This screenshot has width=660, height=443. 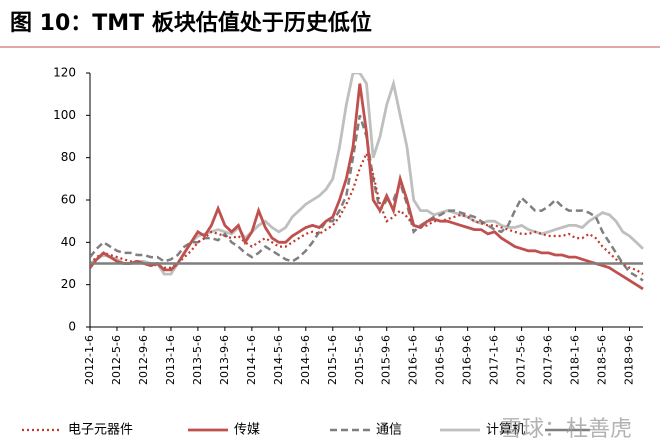 What do you see at coordinates (413, 360) in the screenshot?
I see `x-tick-label: 2016-1-6` at bounding box center [413, 360].